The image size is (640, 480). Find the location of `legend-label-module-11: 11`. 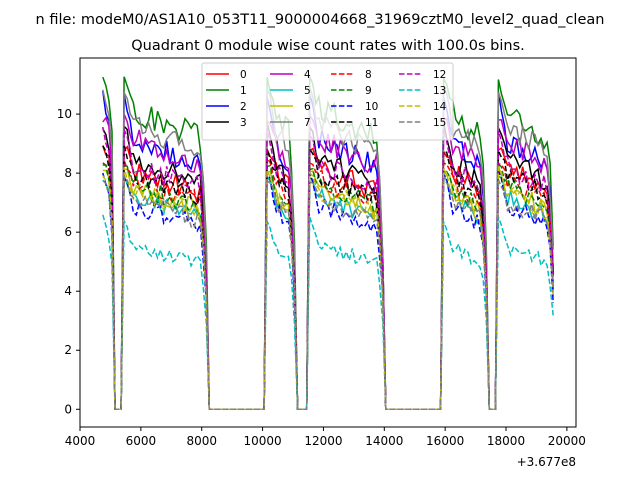

legend-label-module-11: 11 is located at coordinates (371, 123).